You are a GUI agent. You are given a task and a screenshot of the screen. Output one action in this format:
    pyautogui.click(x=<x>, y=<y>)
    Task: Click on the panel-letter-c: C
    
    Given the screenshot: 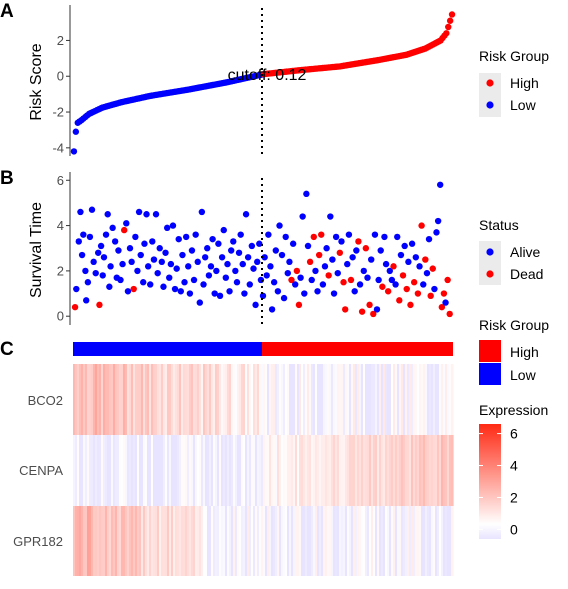 What is the action you would take?
    pyautogui.click(x=7, y=349)
    